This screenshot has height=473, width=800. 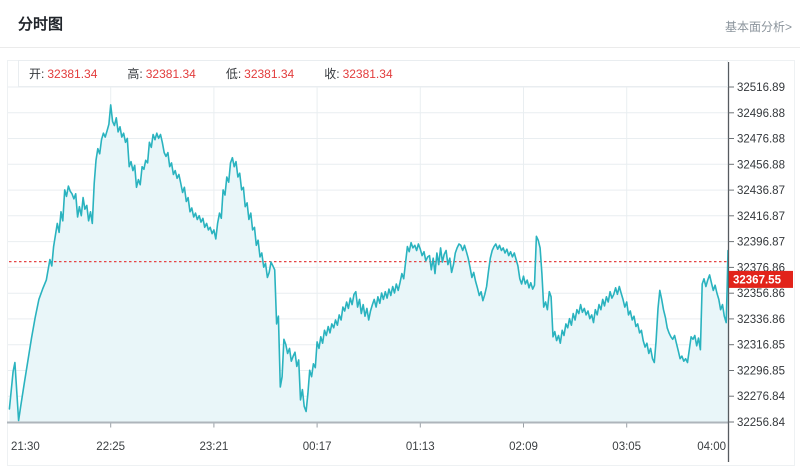 I want to click on x-axis-label: 00:17, so click(x=317, y=447).